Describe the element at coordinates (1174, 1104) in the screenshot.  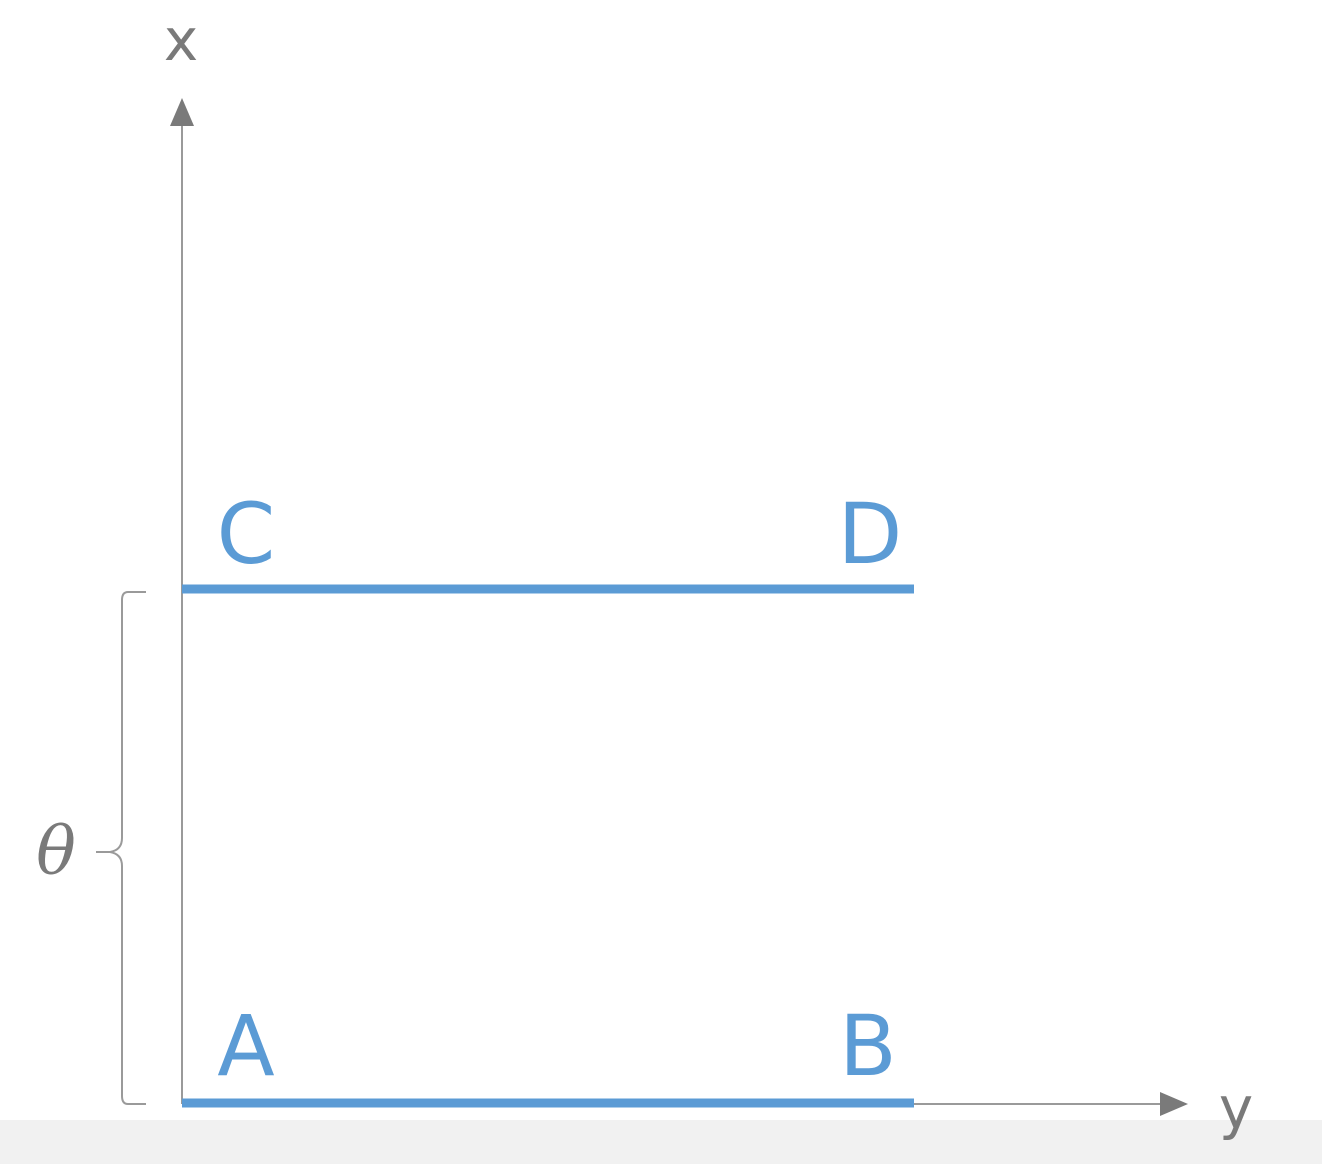
I see `y-axis-arrow-icon` at that location.